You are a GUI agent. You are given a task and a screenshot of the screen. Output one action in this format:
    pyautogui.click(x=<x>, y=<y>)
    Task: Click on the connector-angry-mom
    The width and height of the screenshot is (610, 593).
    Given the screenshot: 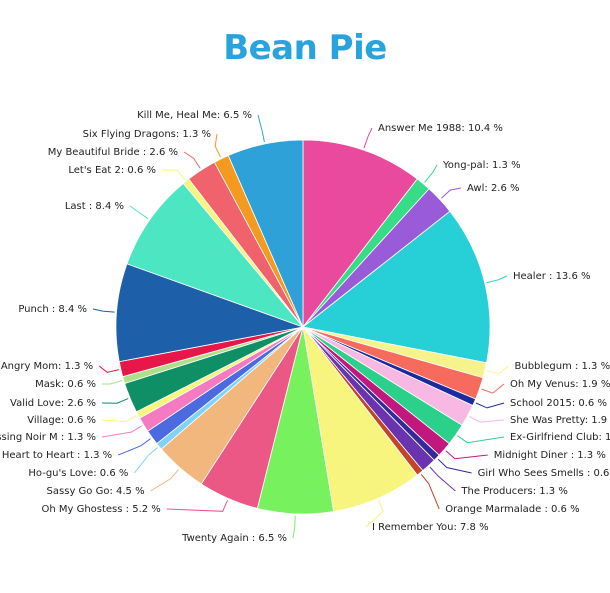 What is the action you would take?
    pyautogui.click(x=109, y=369)
    